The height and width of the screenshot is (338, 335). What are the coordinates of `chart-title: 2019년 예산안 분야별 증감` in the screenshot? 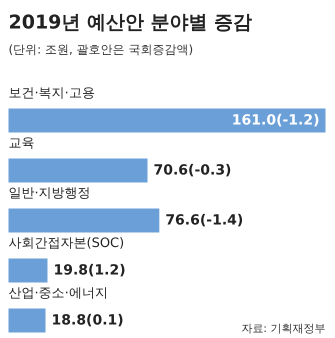 It's located at (130, 23).